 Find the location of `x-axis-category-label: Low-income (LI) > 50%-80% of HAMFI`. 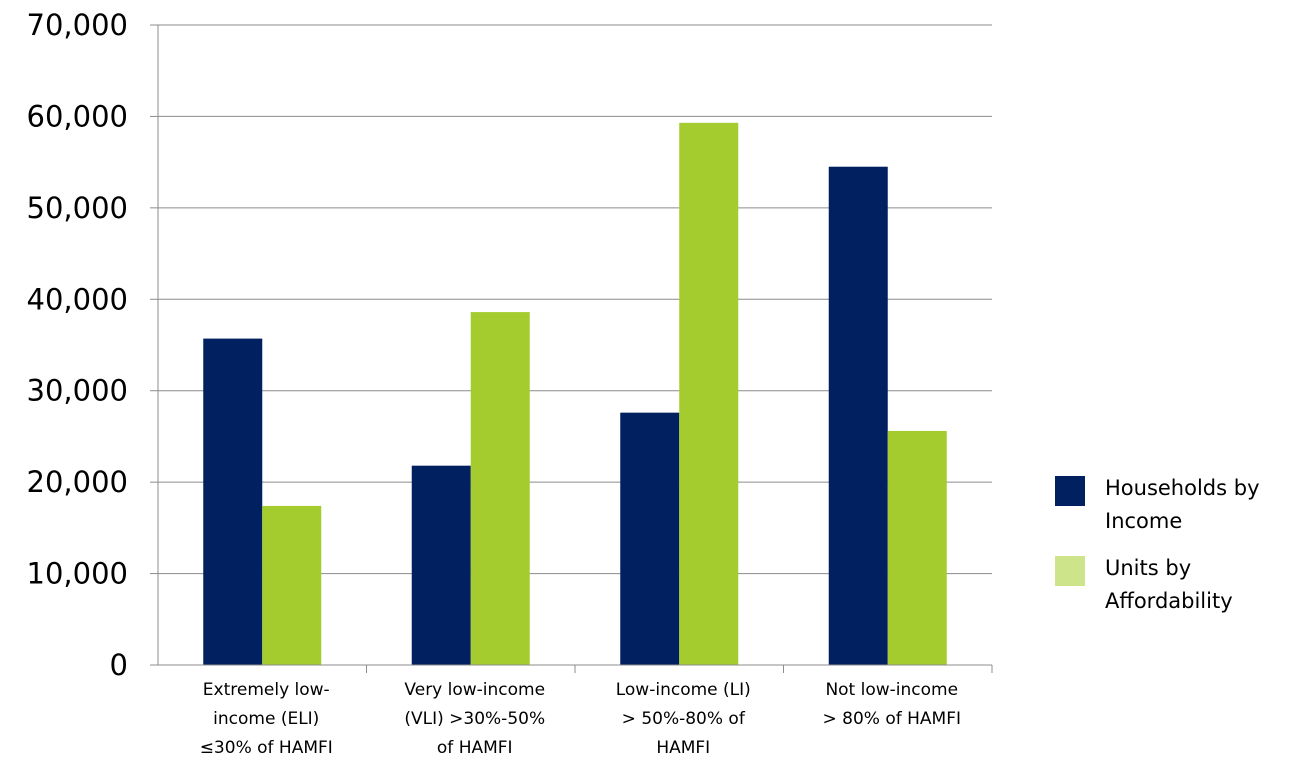

x-axis-category-label: Low-income (LI) > 50%-80% of HAMFI is located at coordinates (683, 719).